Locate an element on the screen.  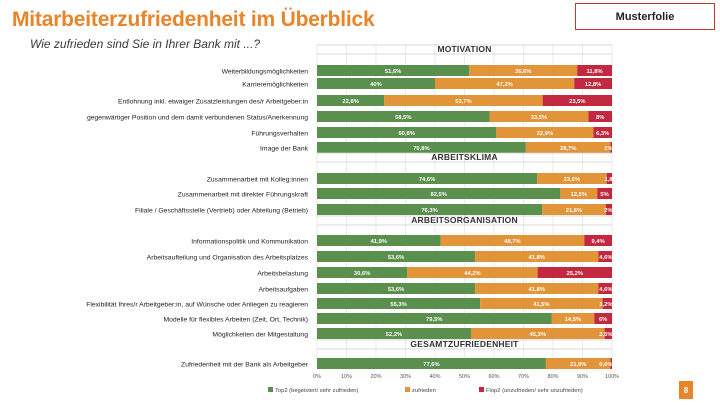
category-label: Karrieremöglichkeiten is located at coordinates (275, 85).